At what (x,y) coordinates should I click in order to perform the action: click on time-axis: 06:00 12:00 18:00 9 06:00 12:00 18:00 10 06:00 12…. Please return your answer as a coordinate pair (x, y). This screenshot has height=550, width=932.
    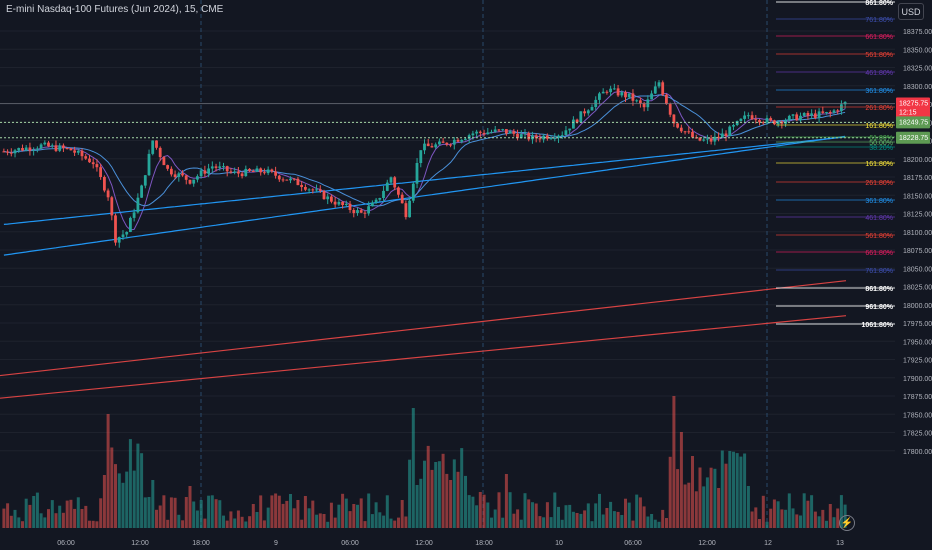
    Looking at the image, I should click on (450, 543).